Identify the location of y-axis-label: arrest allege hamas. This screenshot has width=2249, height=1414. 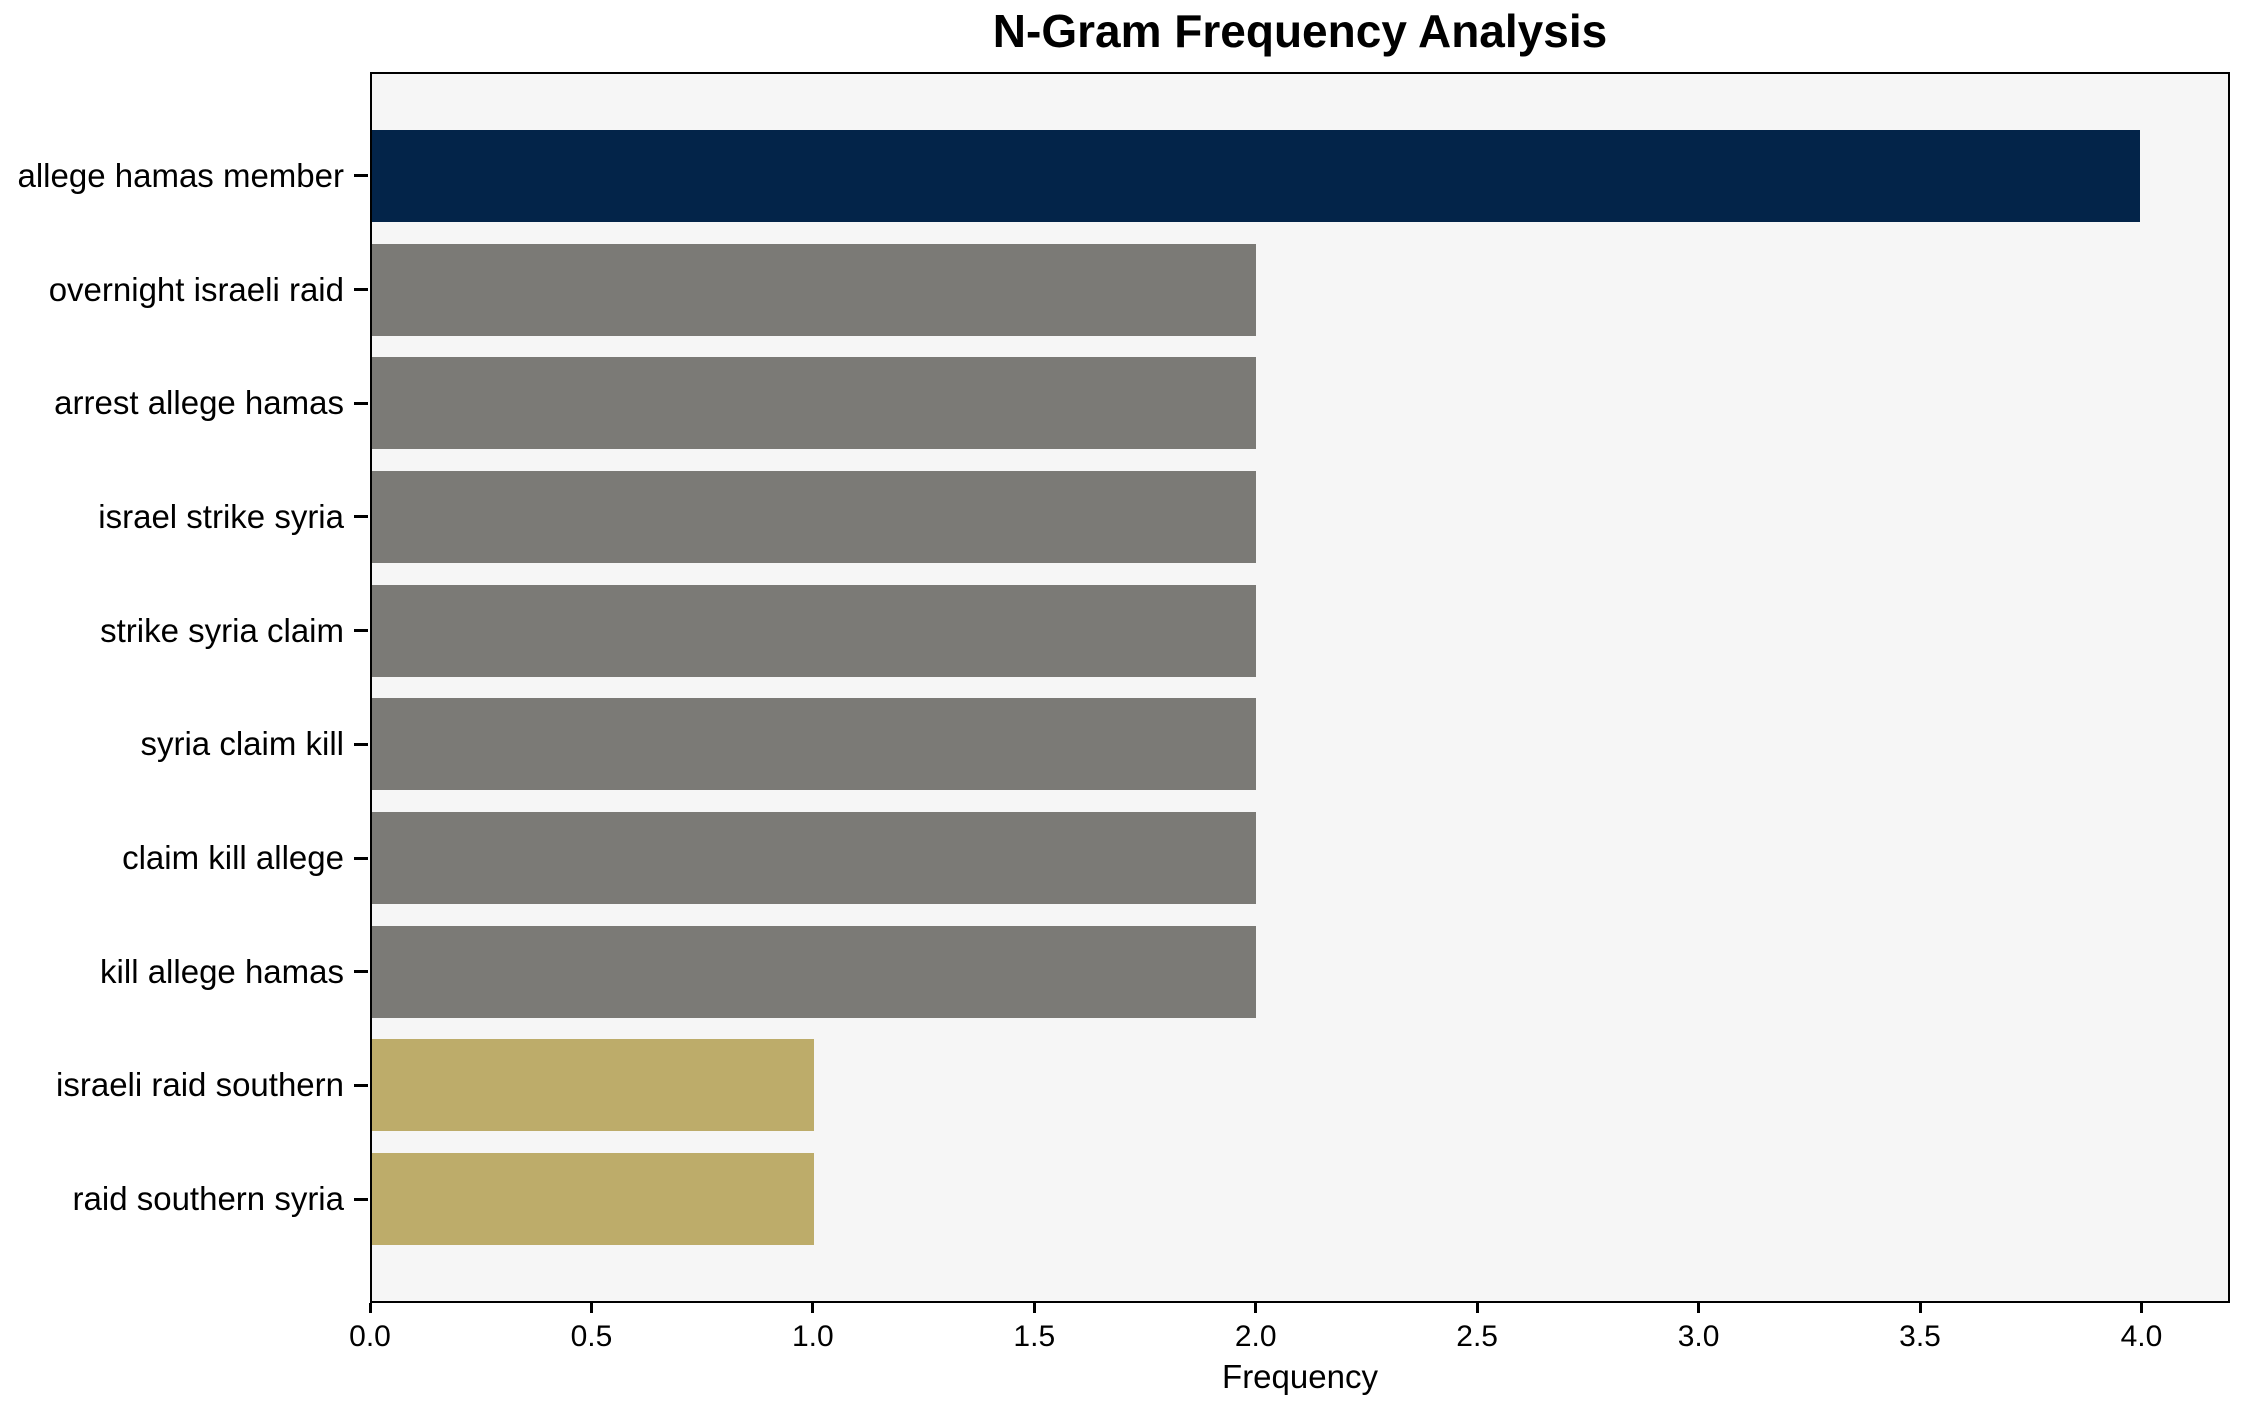
(199, 403).